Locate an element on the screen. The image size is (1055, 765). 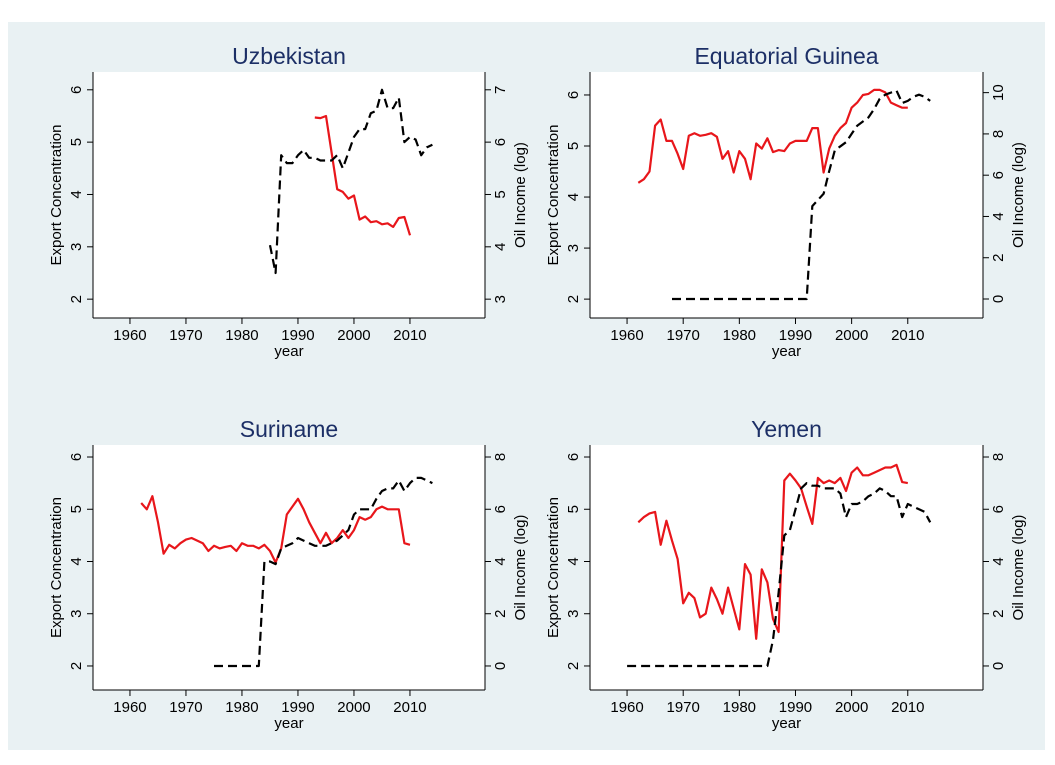
y2-tick-label: 7 is located at coordinates (500, 90).